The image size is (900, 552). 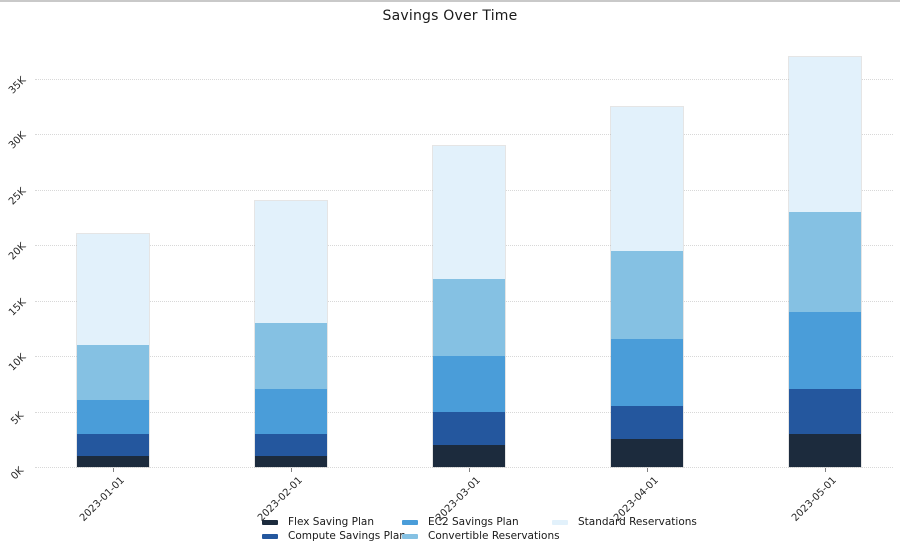 What do you see at coordinates (103, 499) in the screenshot?
I see `x-axis-tick-label: 2023-01-01` at bounding box center [103, 499].